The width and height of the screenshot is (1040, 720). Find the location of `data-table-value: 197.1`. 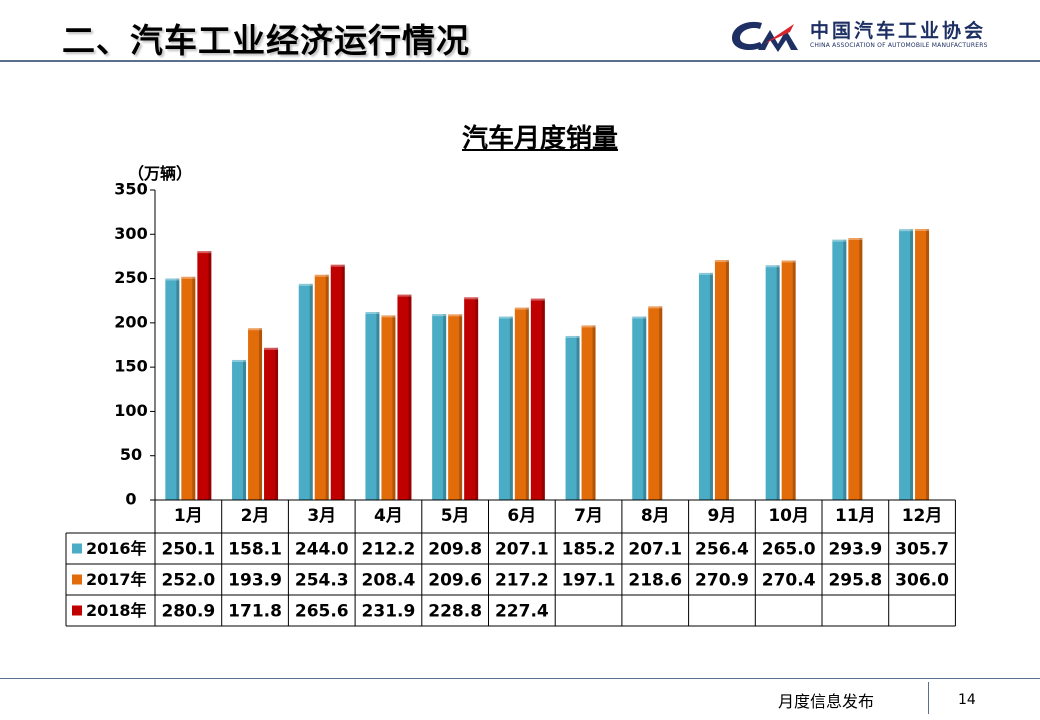

data-table-value: 197.1 is located at coordinates (589, 581).